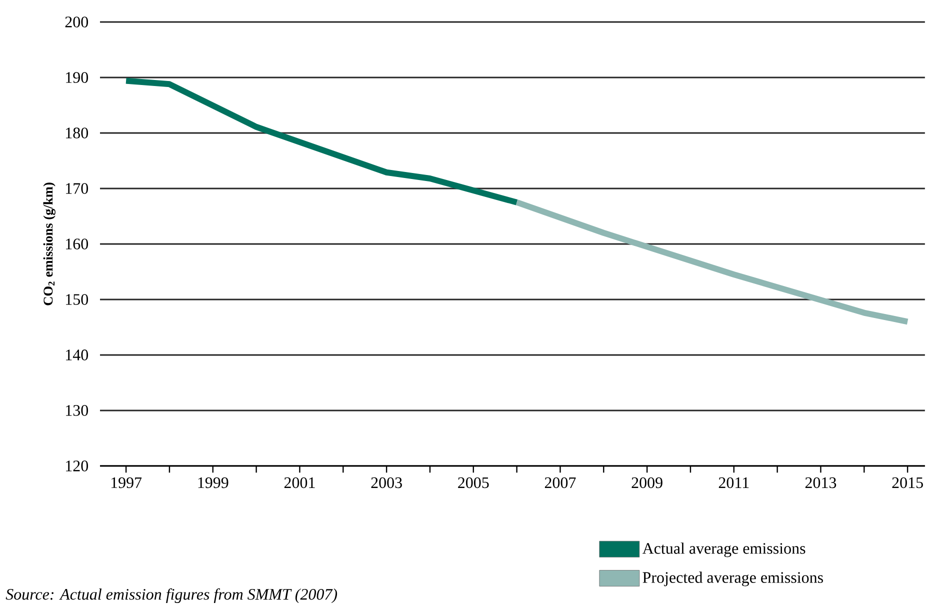 Image resolution: width=928 pixels, height=610 pixels. What do you see at coordinates (733, 482) in the screenshot?
I see `x-tick-label: 2011` at bounding box center [733, 482].